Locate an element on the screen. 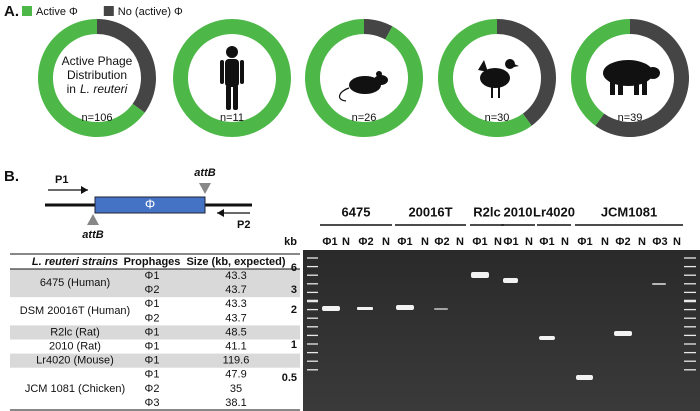  table-cell: 48.5 is located at coordinates (235, 332).